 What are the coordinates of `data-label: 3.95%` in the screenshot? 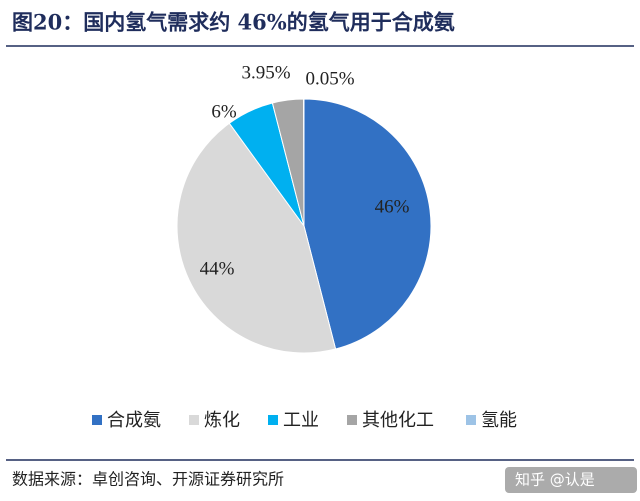 It's located at (265, 72).